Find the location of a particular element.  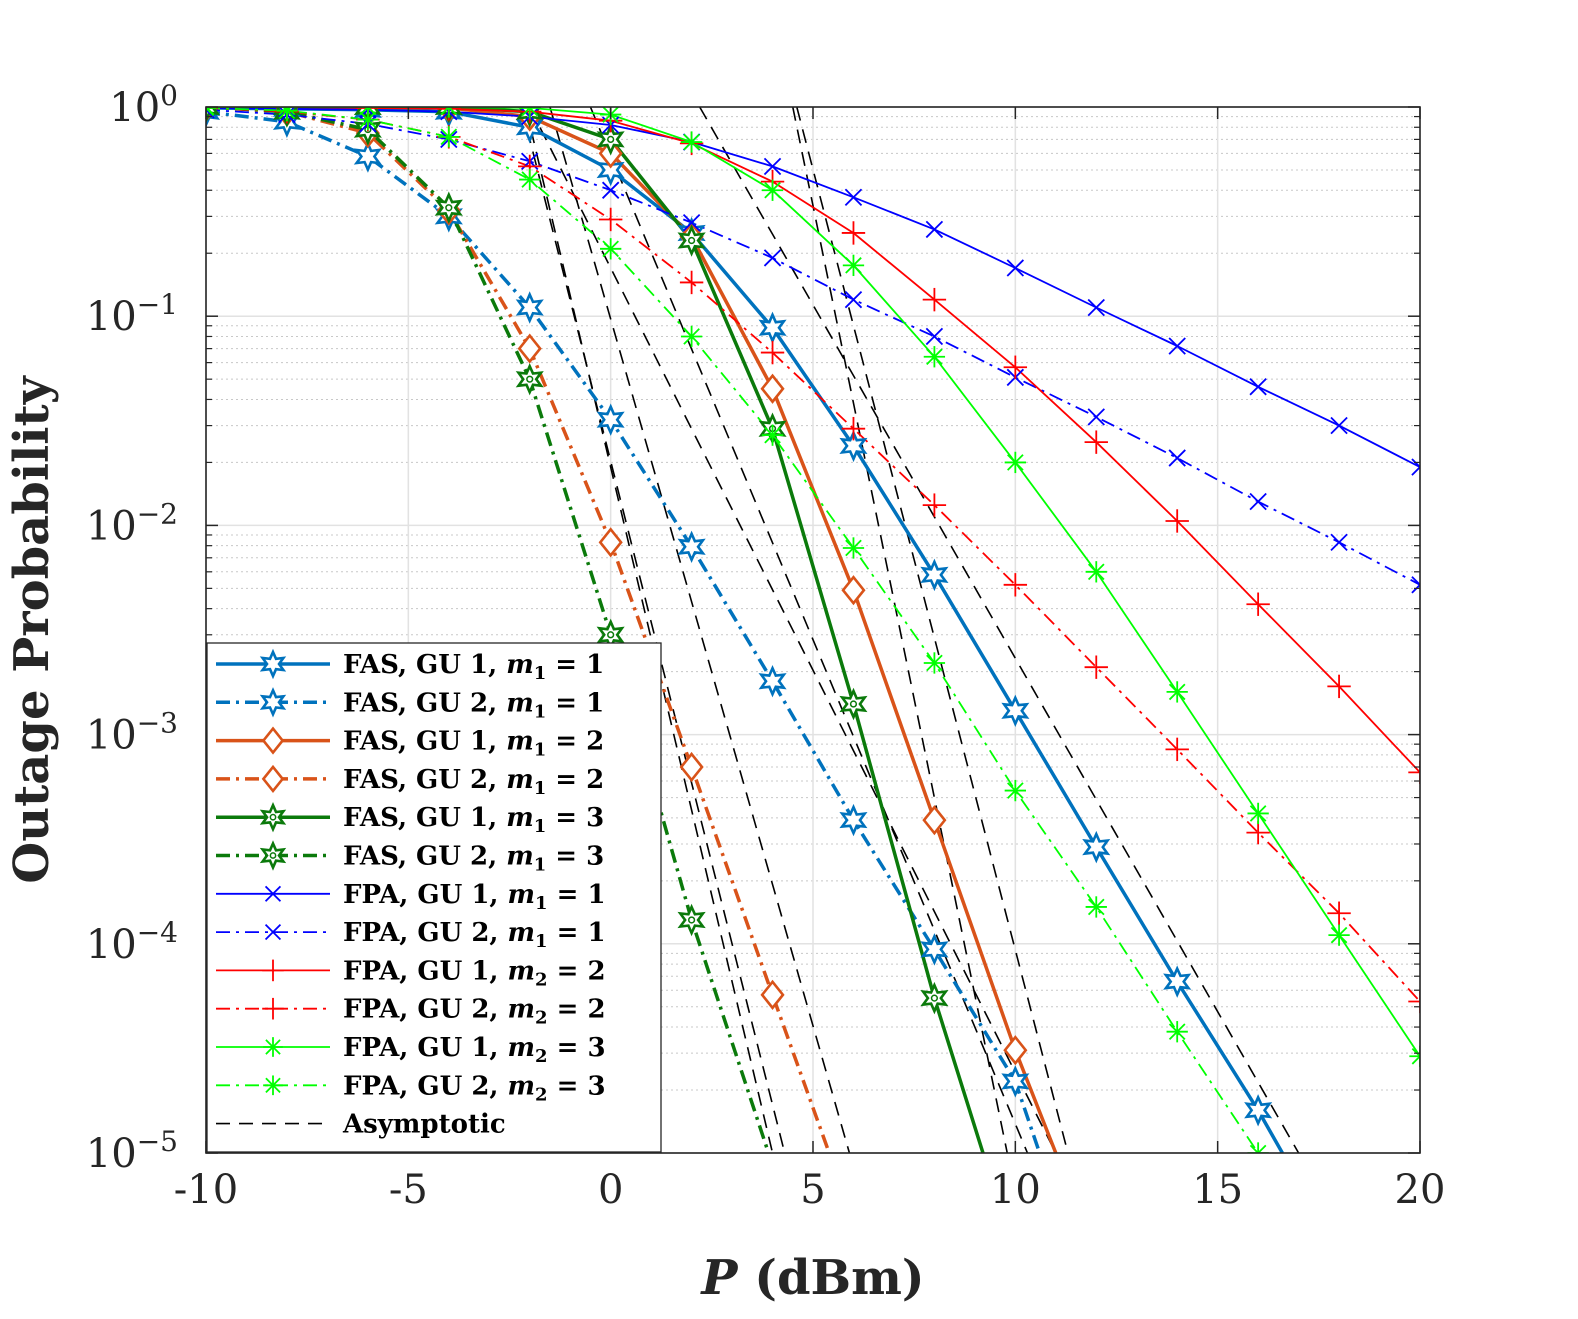

y-tick-label: 10⁻⁵ is located at coordinates (132, 1151).